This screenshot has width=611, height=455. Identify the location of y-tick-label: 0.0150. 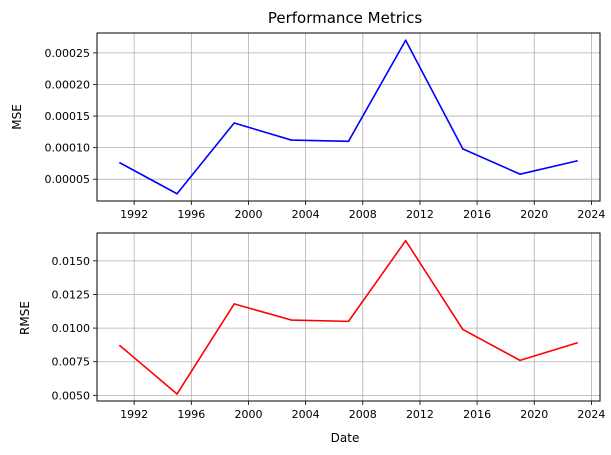
(71, 261).